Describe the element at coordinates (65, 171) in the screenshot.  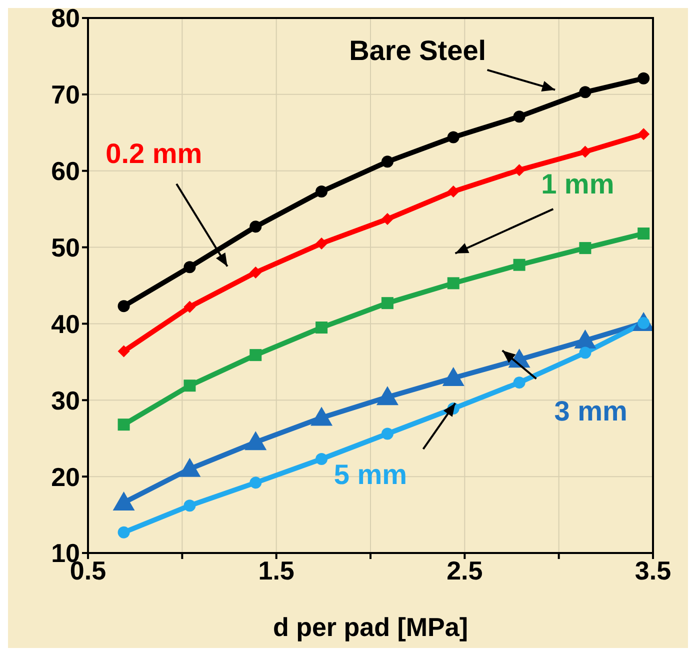
I see `y-tick-label: 60` at that location.